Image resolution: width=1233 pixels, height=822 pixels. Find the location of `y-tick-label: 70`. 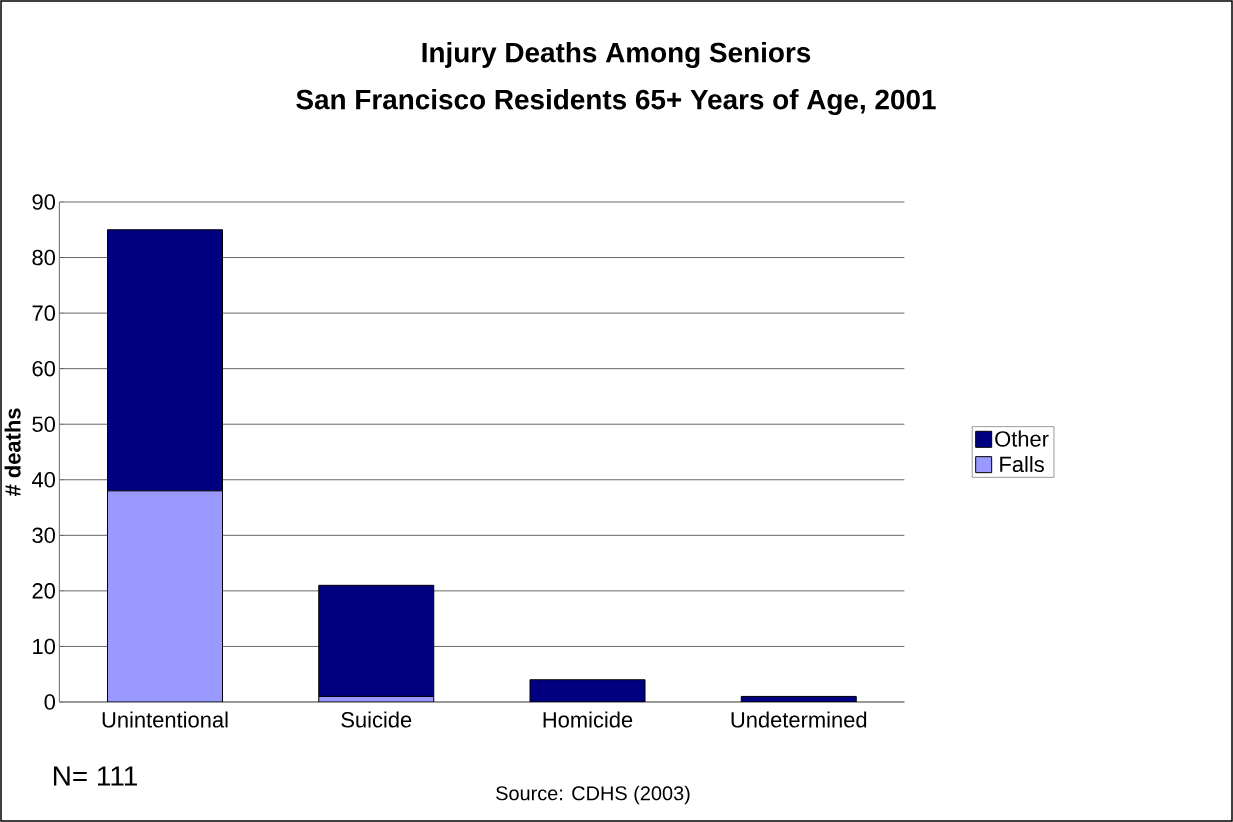

y-tick-label: 70 is located at coordinates (43, 313).